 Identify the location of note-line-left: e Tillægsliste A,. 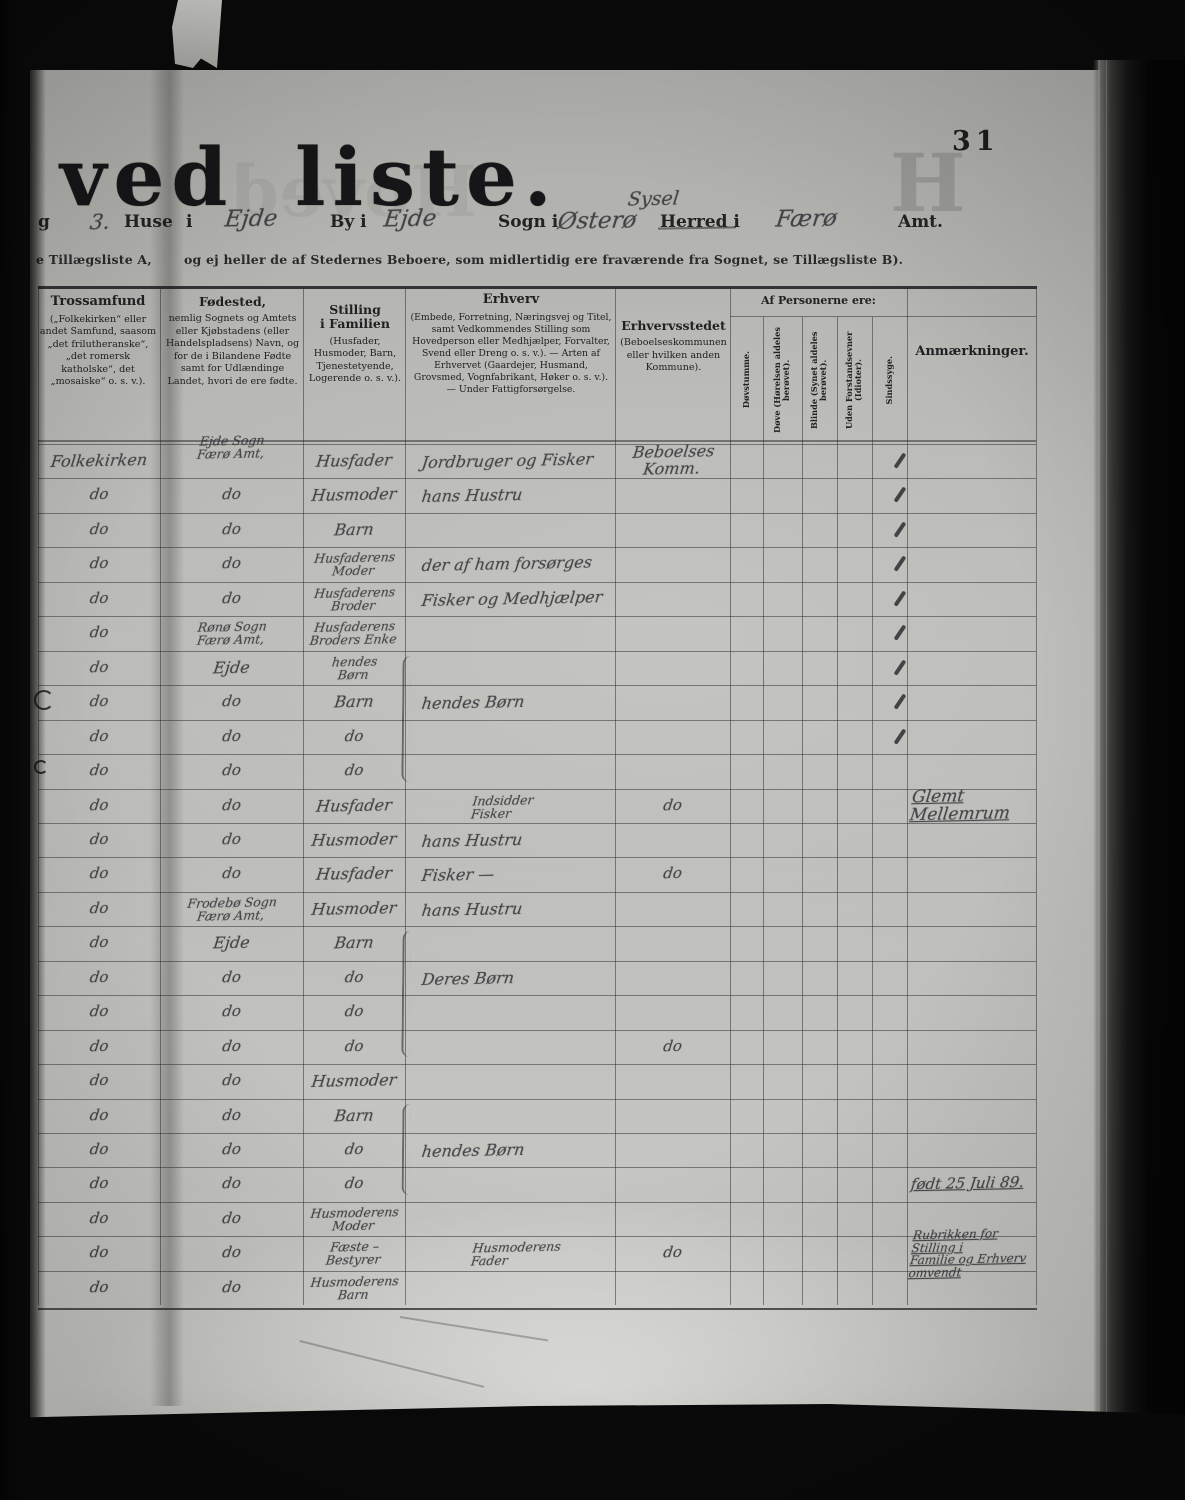
(94, 259).